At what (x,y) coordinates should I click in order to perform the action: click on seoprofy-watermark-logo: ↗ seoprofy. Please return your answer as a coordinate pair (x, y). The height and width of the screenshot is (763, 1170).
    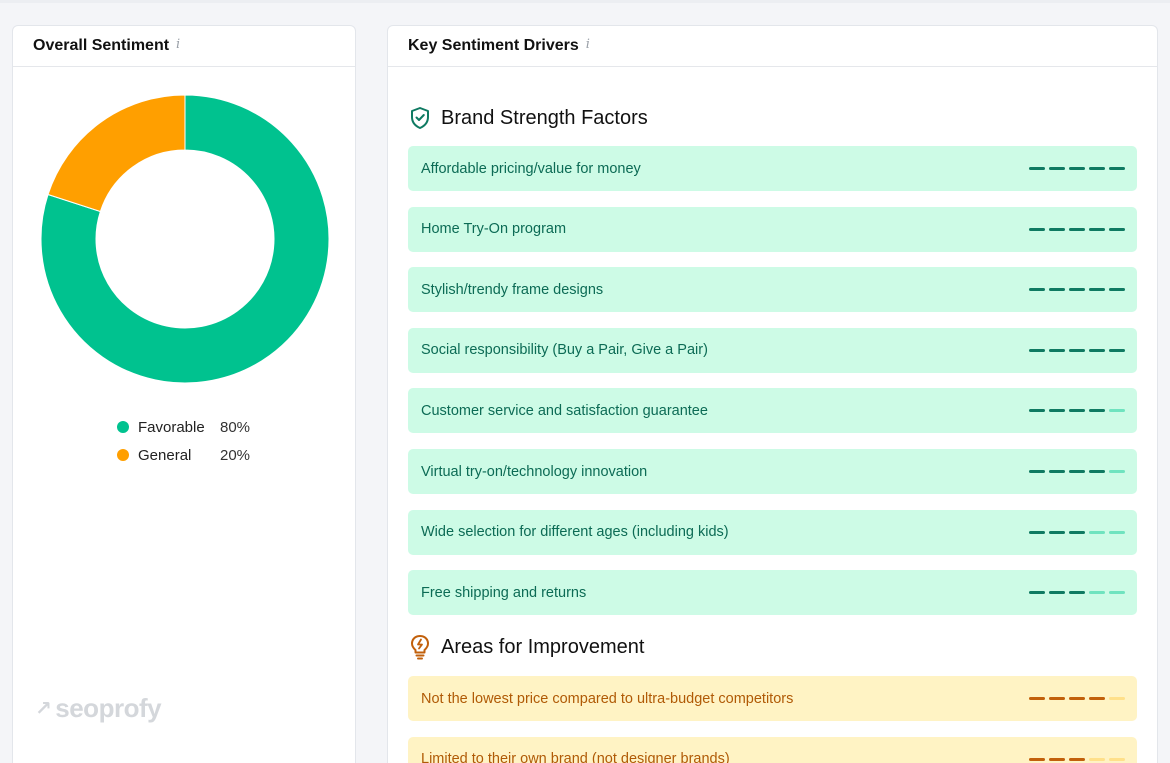
    Looking at the image, I should click on (98, 708).